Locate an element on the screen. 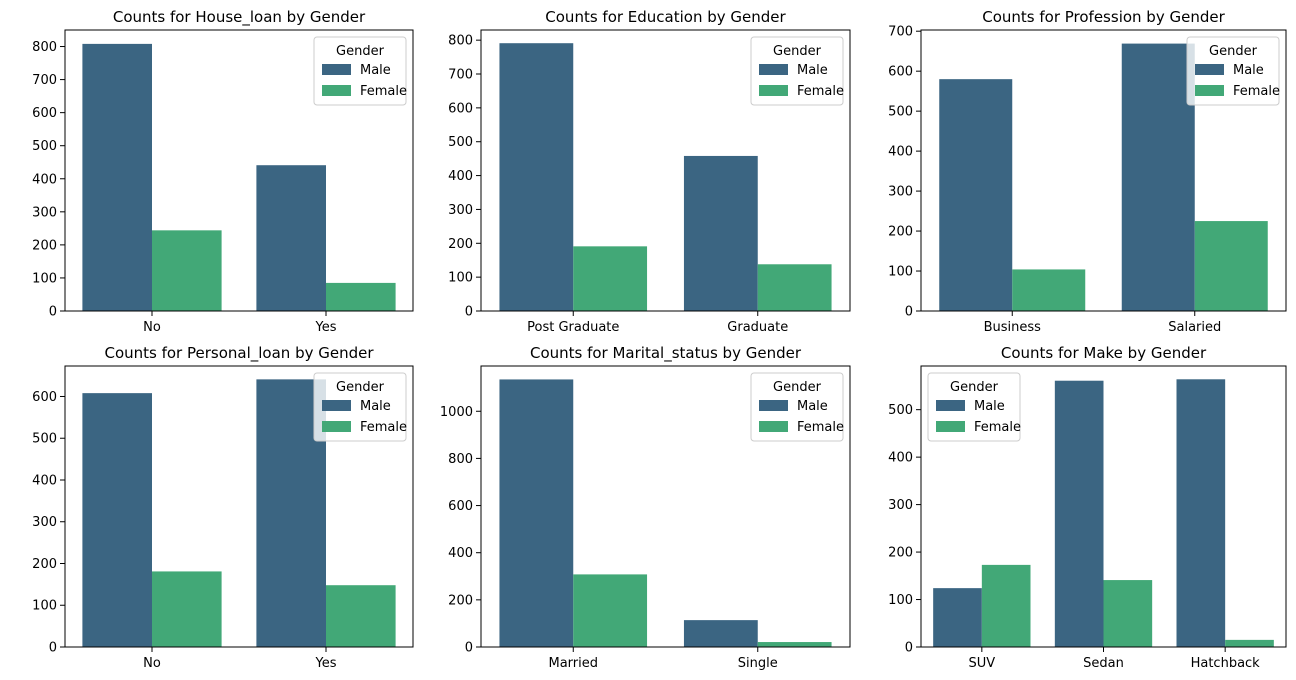 Image resolution: width=1296 pixels, height=680 pixels. y-tick-label: 800 is located at coordinates (460, 459).